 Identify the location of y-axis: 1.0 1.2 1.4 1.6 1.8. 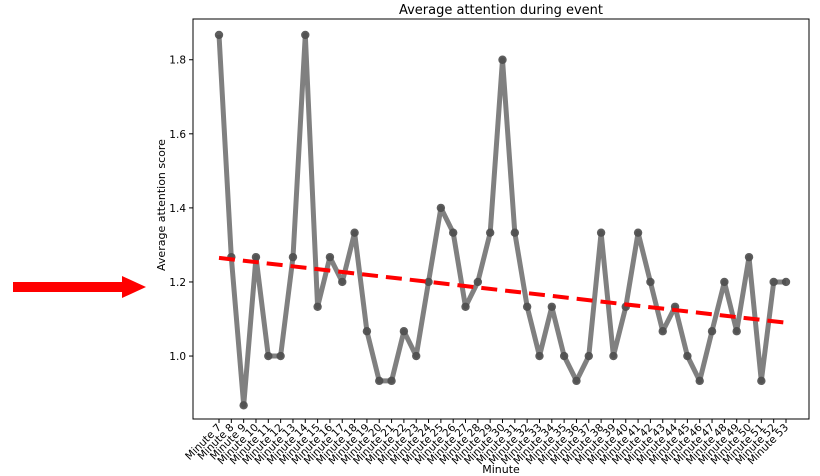
(181, 209).